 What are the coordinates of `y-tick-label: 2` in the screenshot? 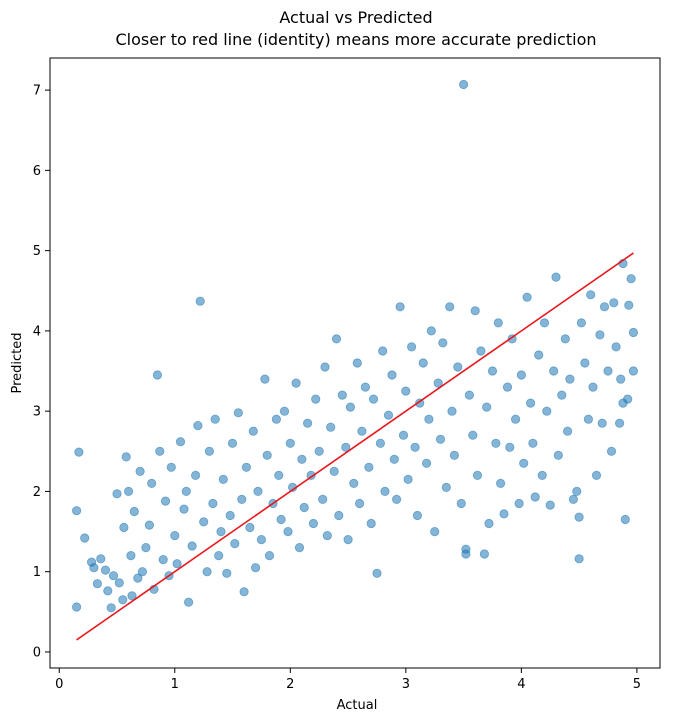 It's located at (37, 492).